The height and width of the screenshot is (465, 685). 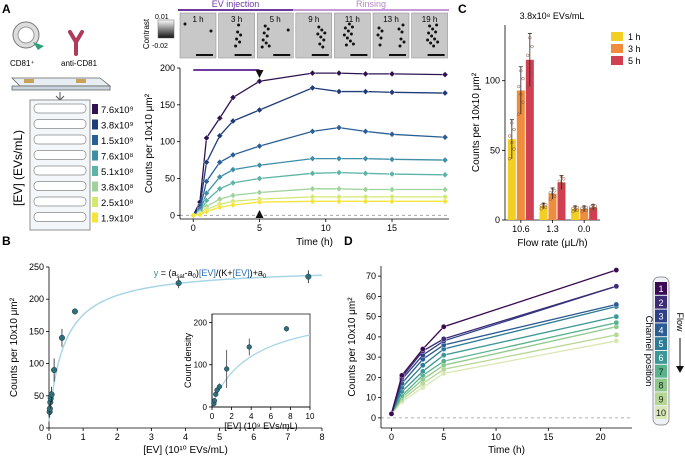 What do you see at coordinates (201, 322) in the screenshot?
I see `inset-y-tick-label: 200` at bounding box center [201, 322].